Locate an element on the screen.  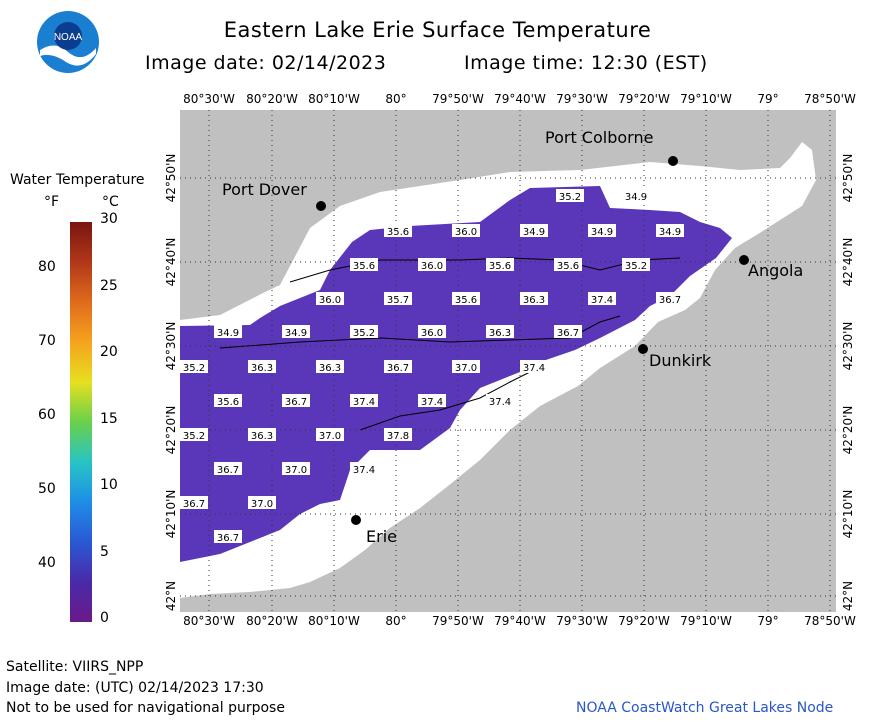
longitude-label: 79°30'W is located at coordinates (582, 99).